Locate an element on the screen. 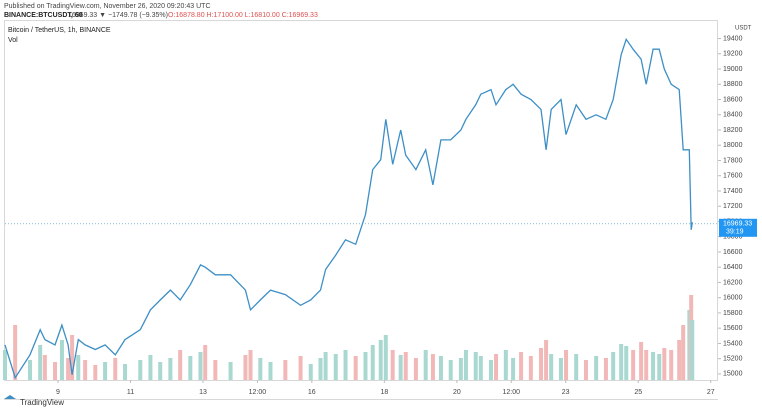  volume-label: Vol is located at coordinates (13, 40).